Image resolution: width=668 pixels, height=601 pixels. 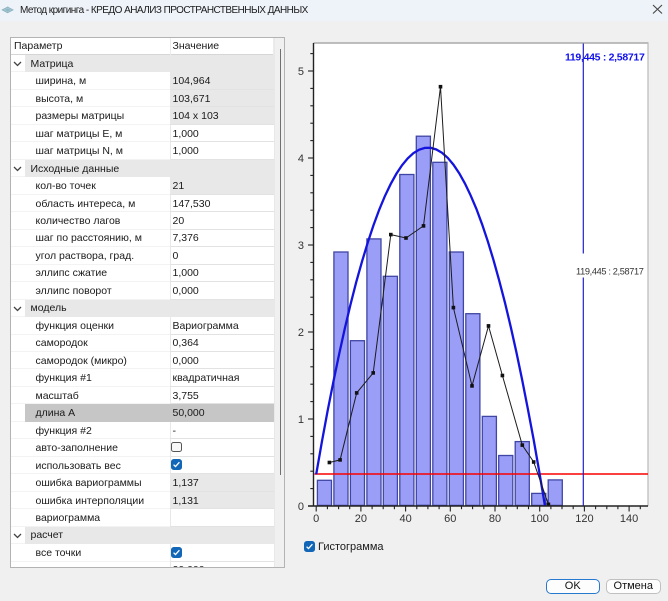 I want to click on svg-text: 80, so click(x=495, y=519).